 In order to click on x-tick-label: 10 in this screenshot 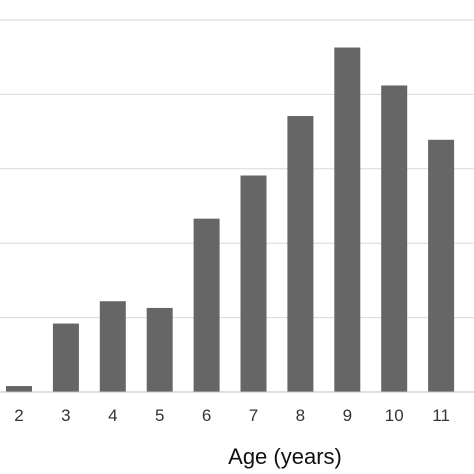, I will do `click(394, 415)`.